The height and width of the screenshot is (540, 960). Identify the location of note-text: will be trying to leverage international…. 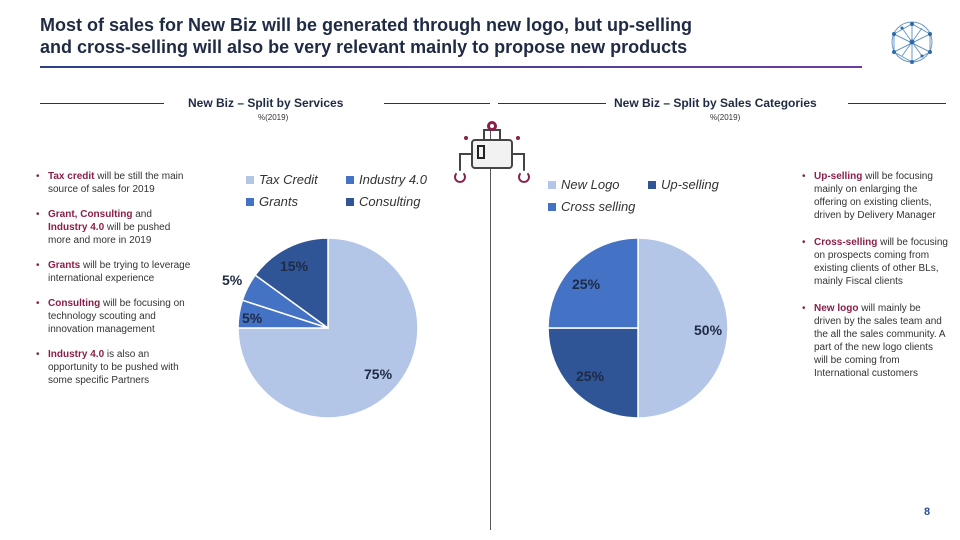
(119, 272).